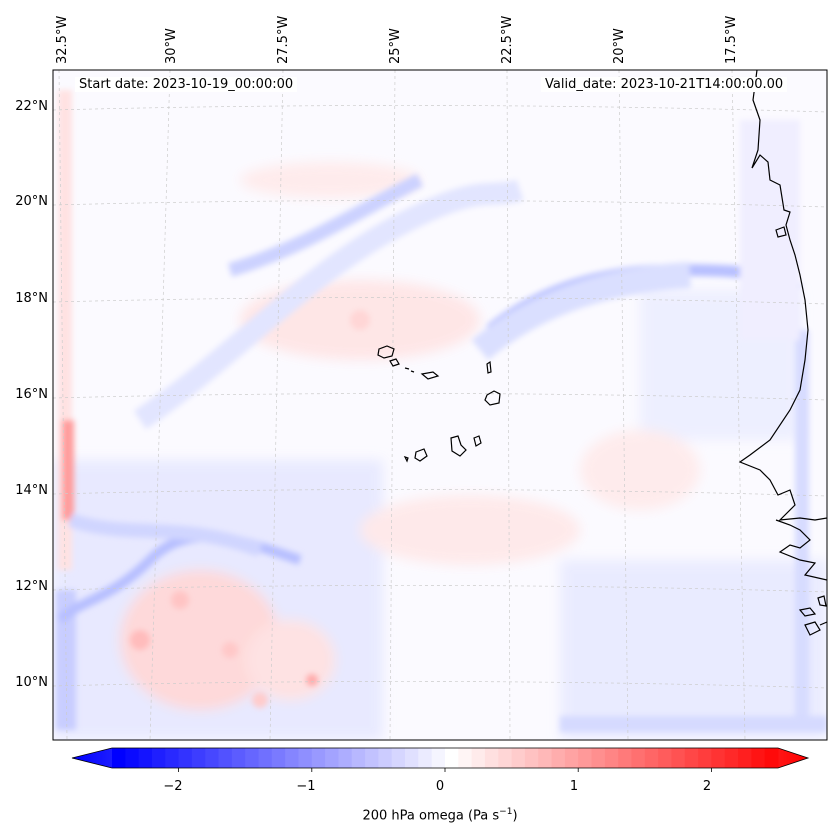 This screenshot has height=839, width=837. What do you see at coordinates (395, 46) in the screenshot?
I see `lon-label-25w: 25°W` at bounding box center [395, 46].